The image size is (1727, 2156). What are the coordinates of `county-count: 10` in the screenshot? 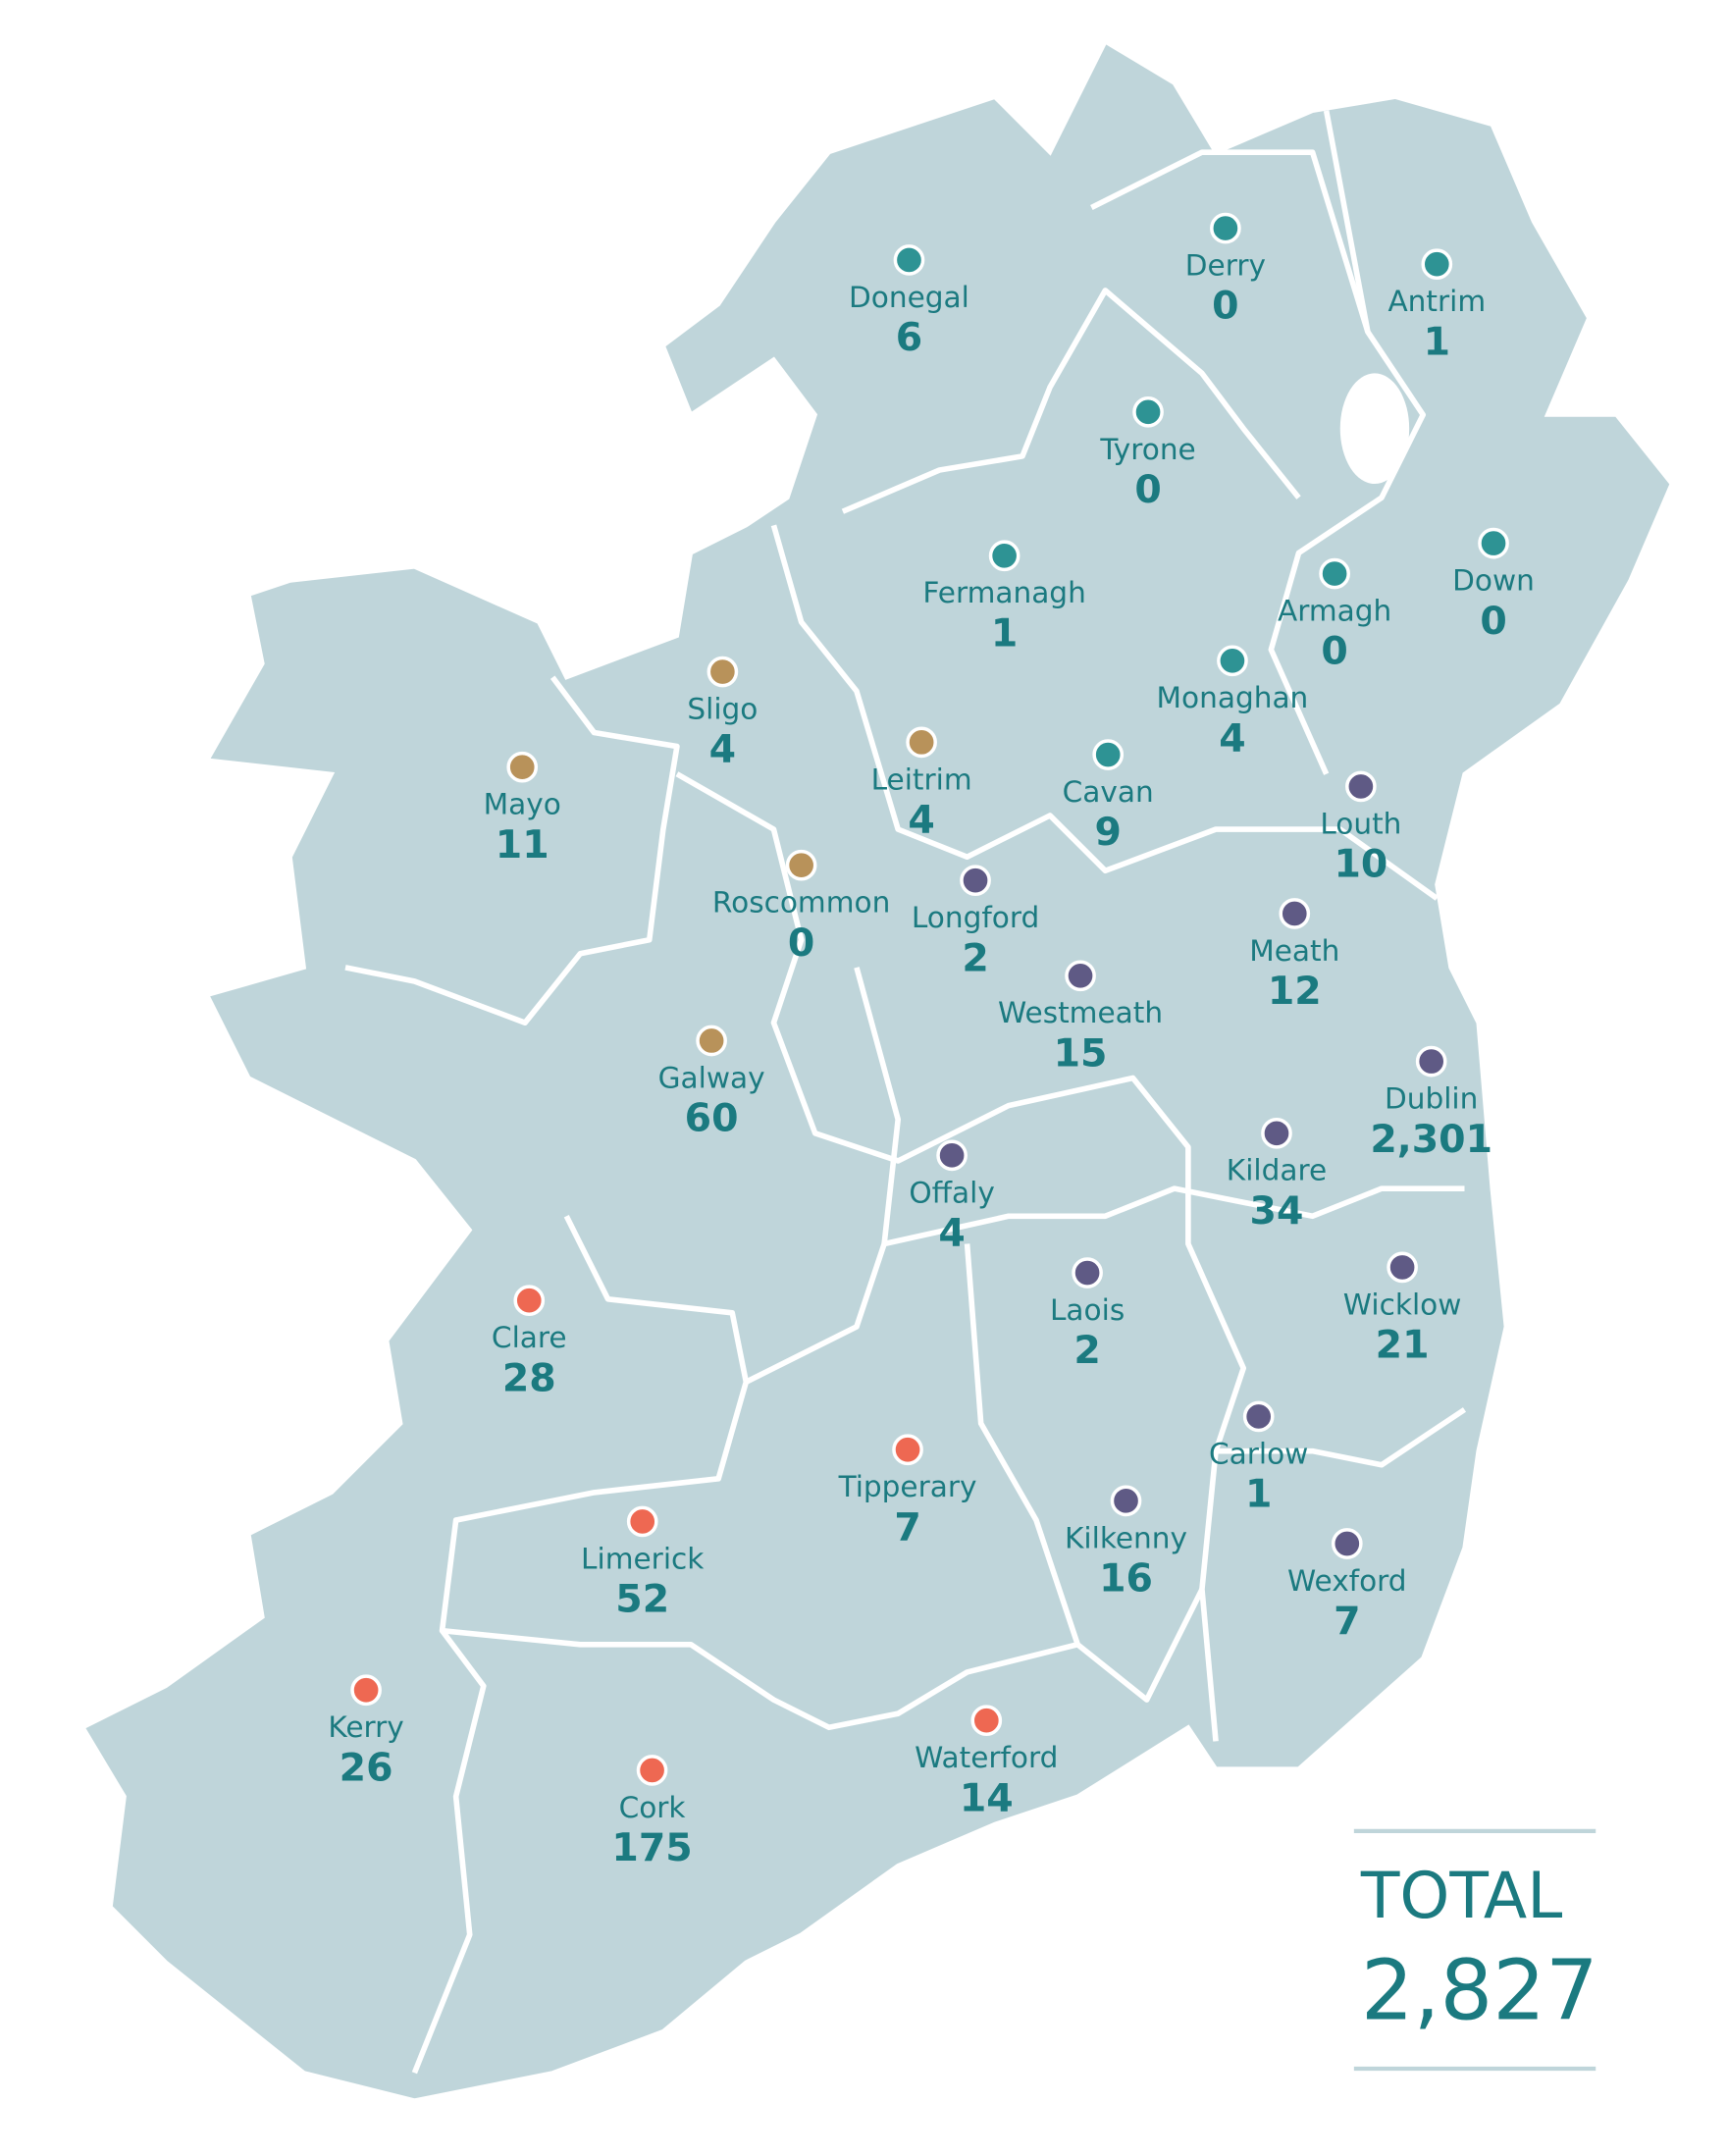 It's located at (1360, 864).